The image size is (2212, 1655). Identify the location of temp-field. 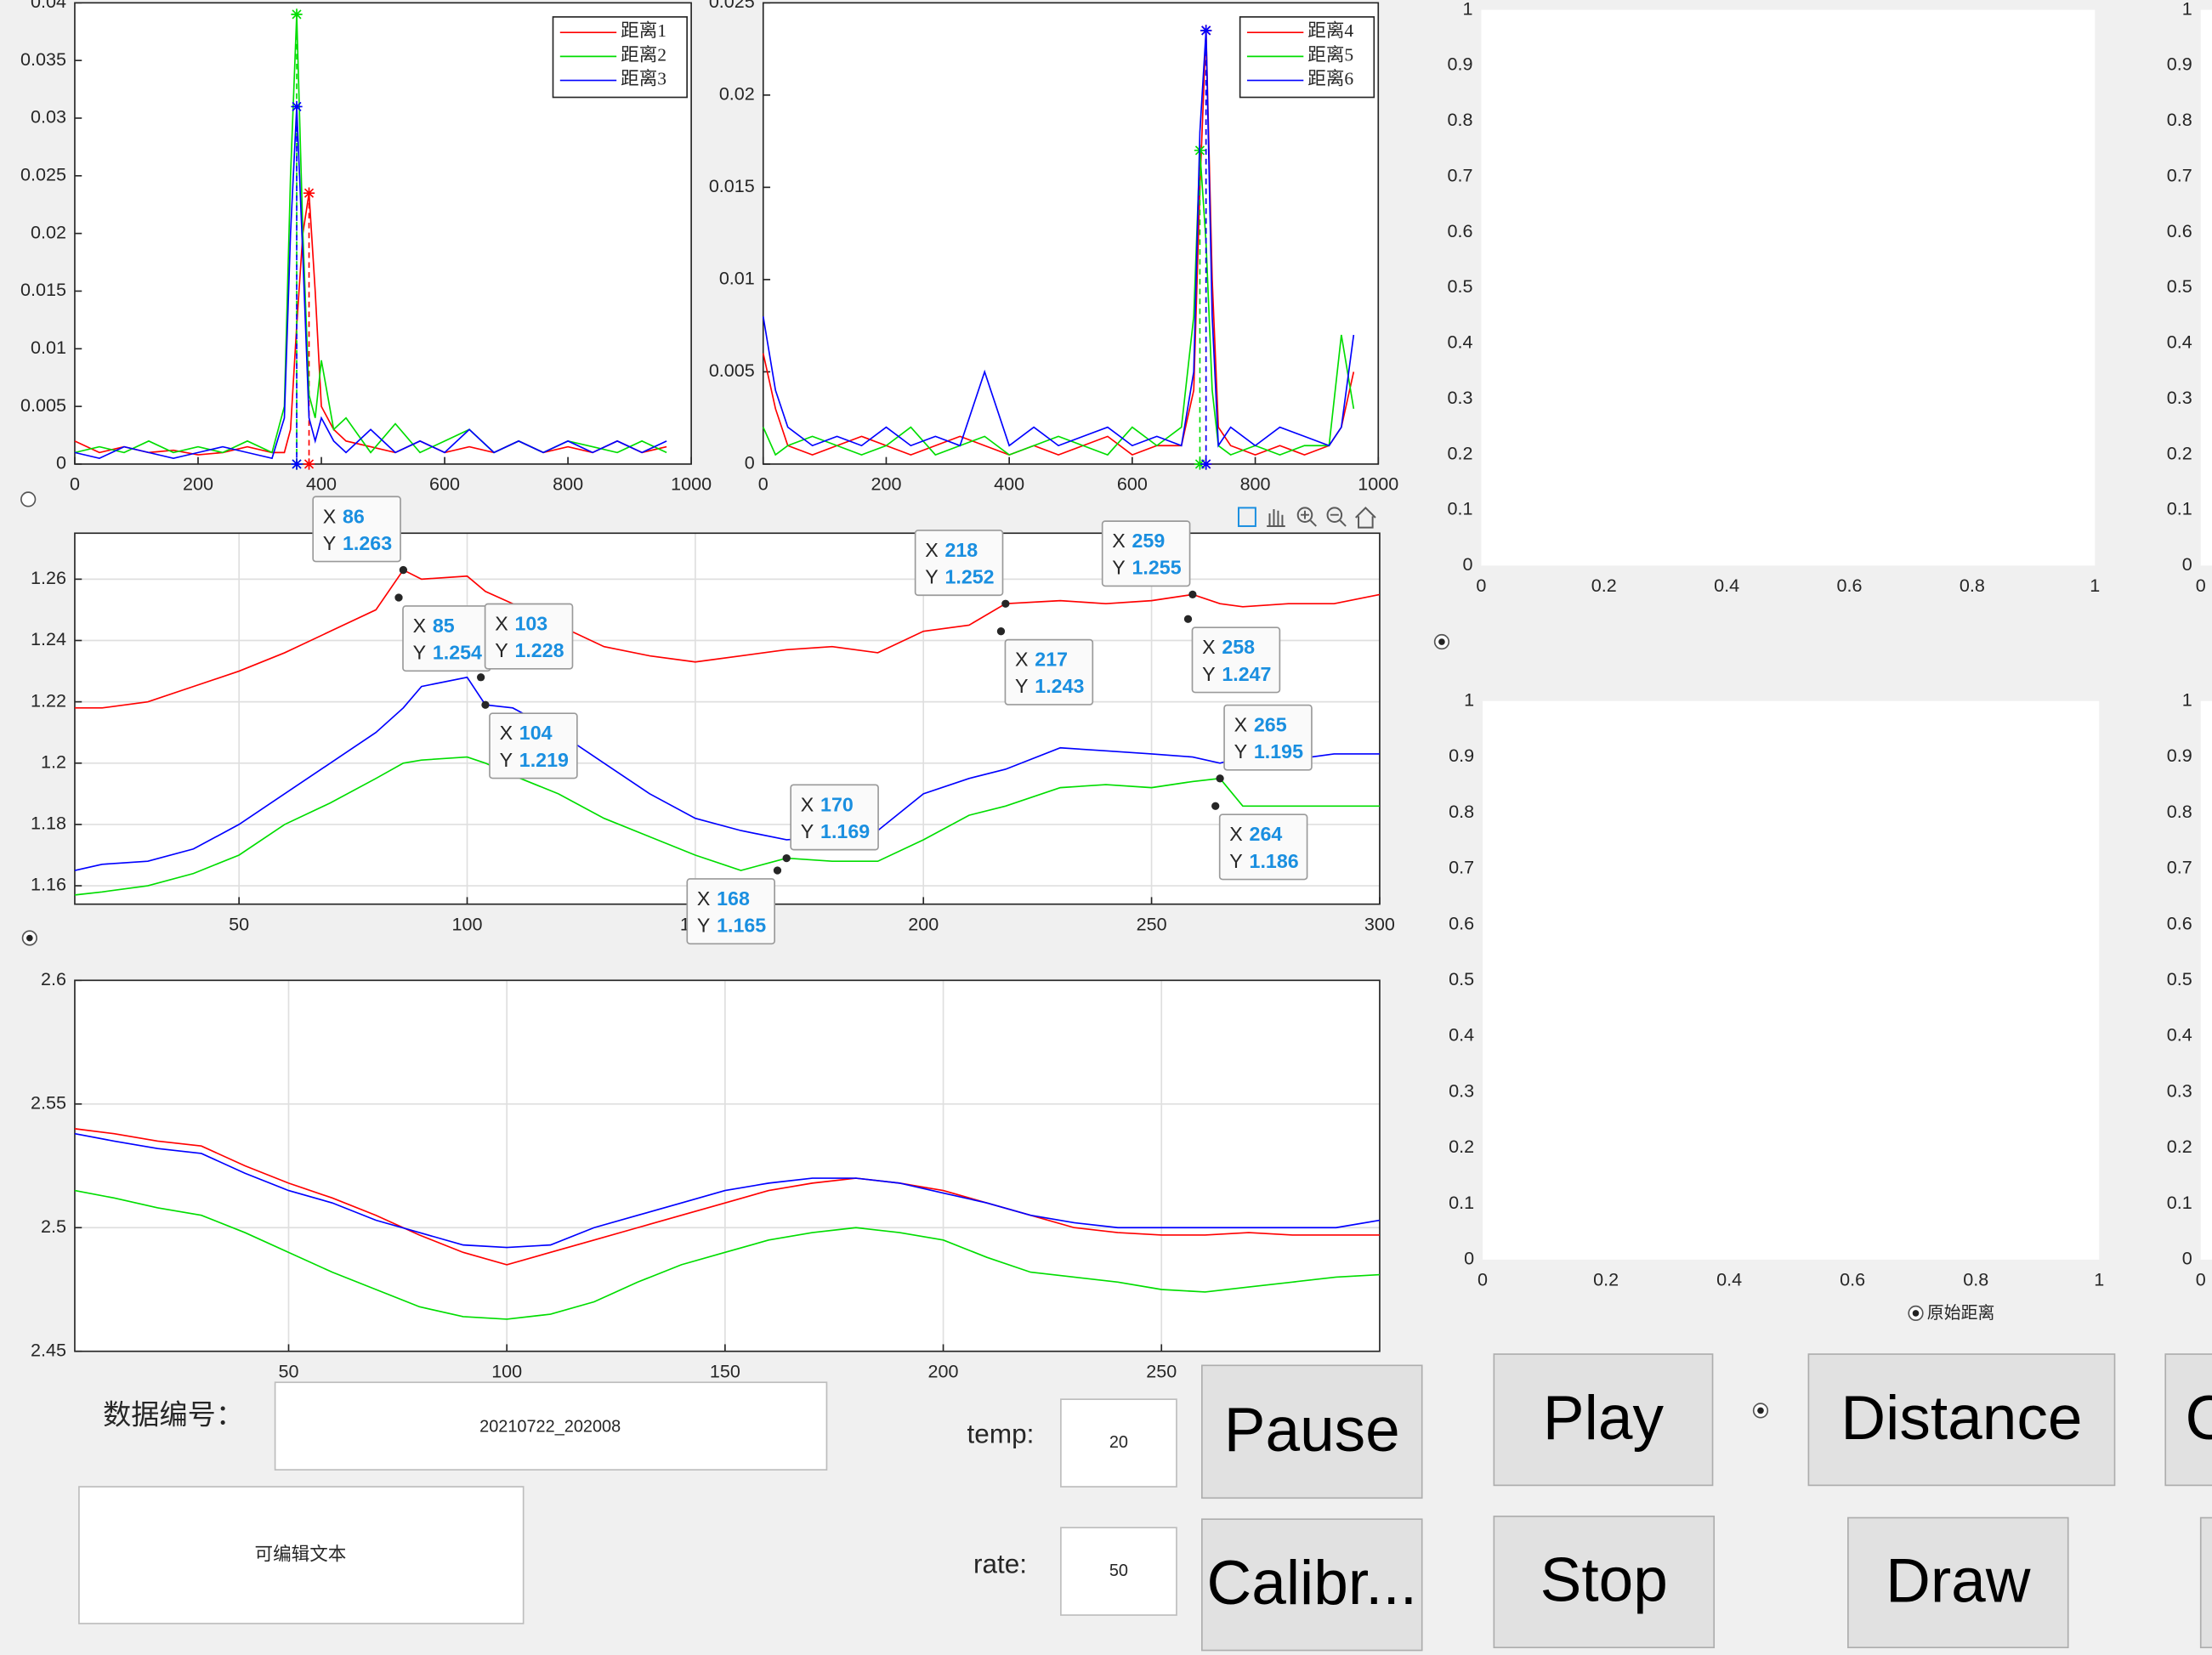
(1118, 1443).